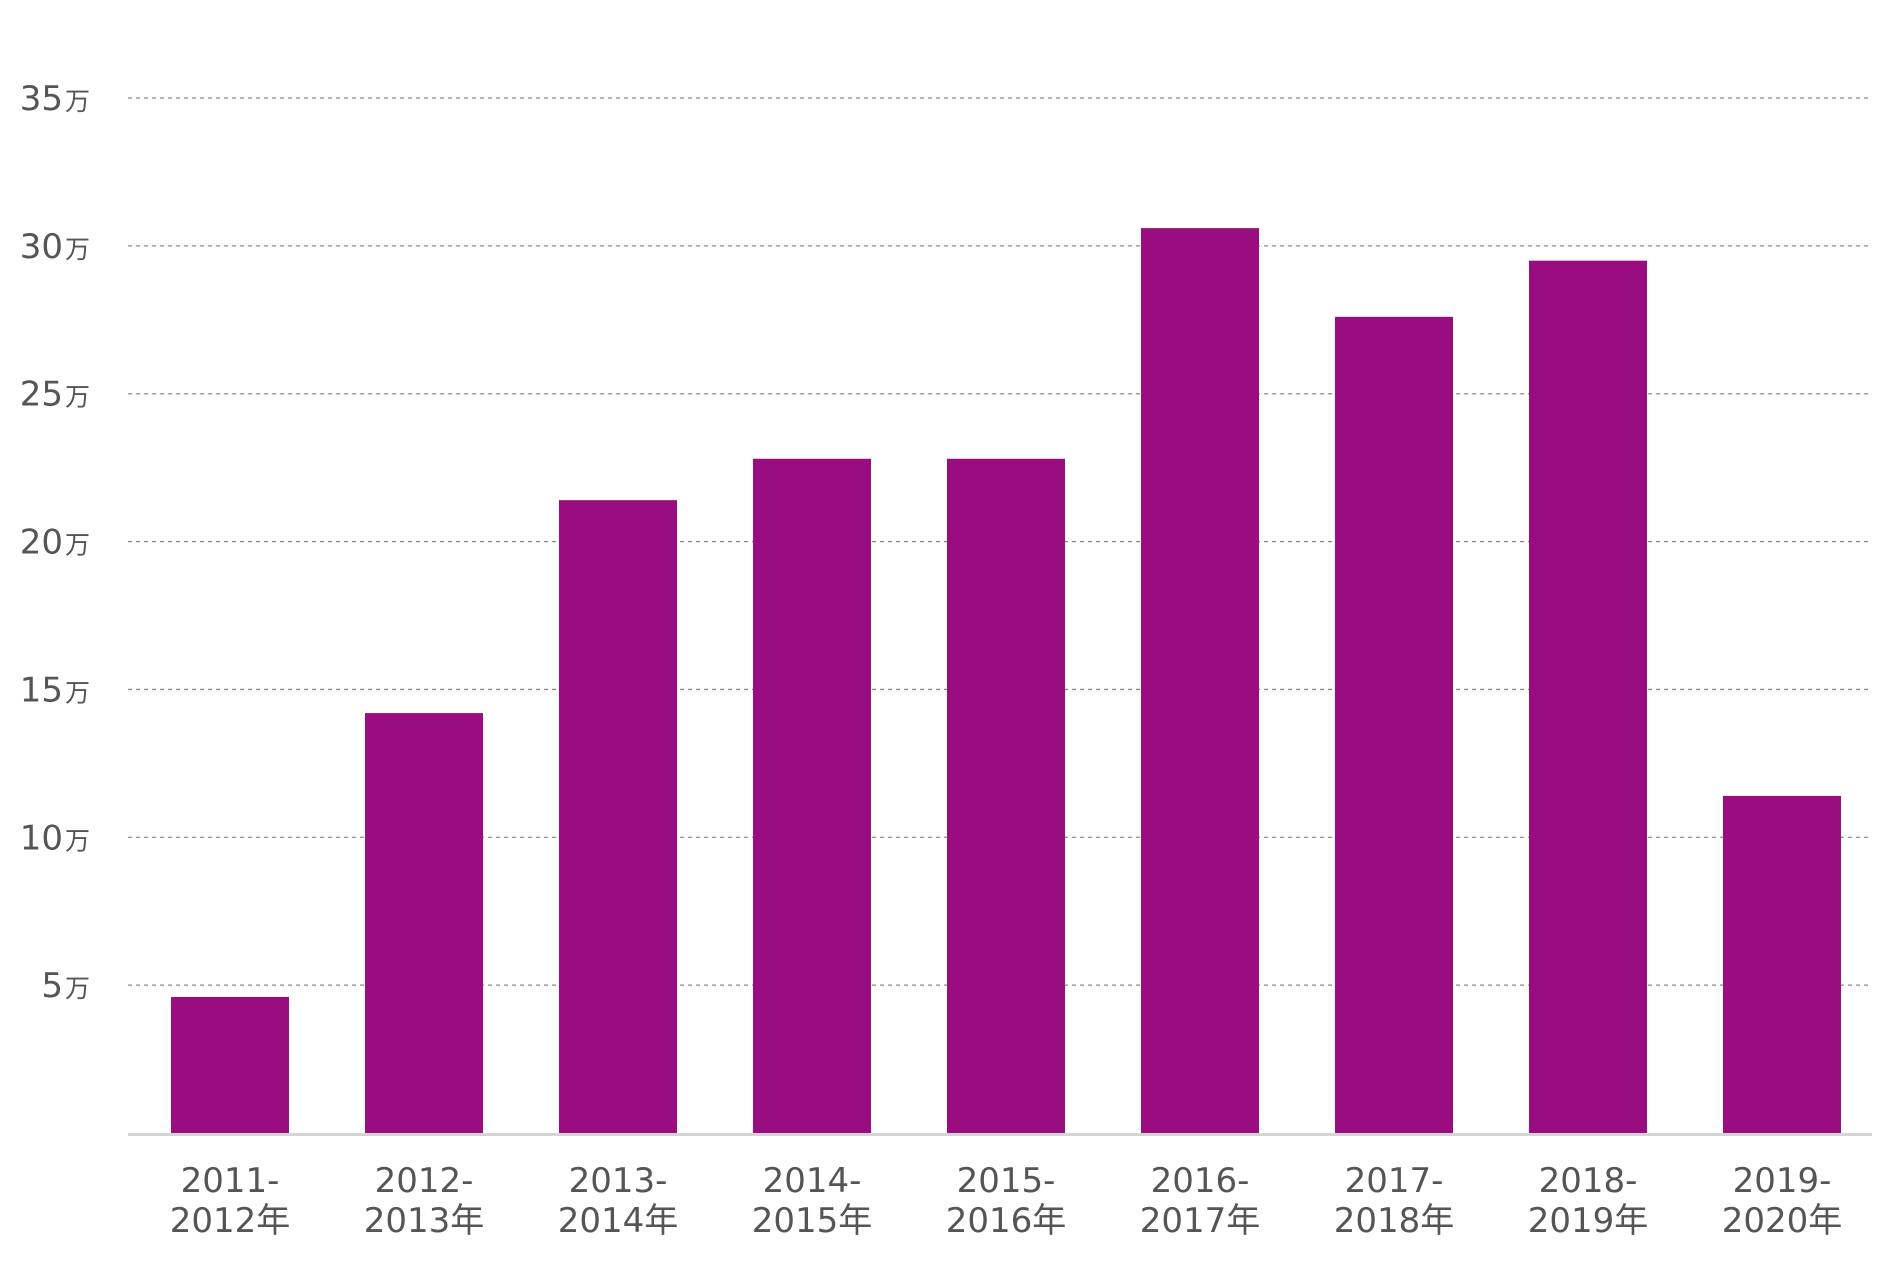 This screenshot has width=1895, height=1267. What do you see at coordinates (55, 99) in the screenshot?
I see `y-tick-label: 35万` at bounding box center [55, 99].